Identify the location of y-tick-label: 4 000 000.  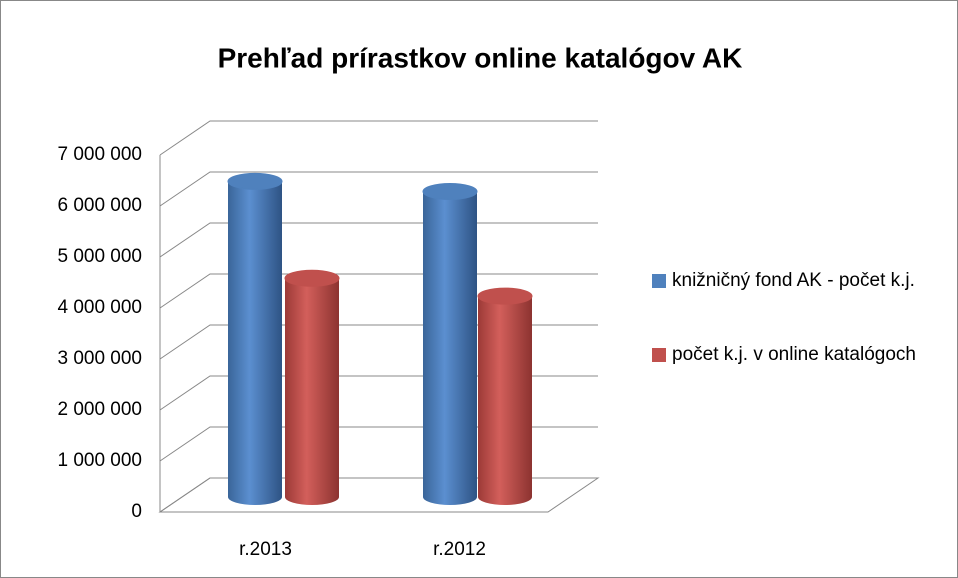
(99, 307).